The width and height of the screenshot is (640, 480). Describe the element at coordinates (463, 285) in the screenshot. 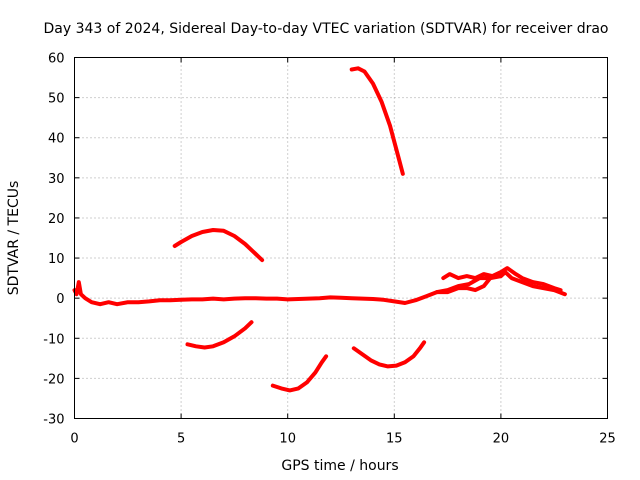

I see `series-lower-band` at that location.